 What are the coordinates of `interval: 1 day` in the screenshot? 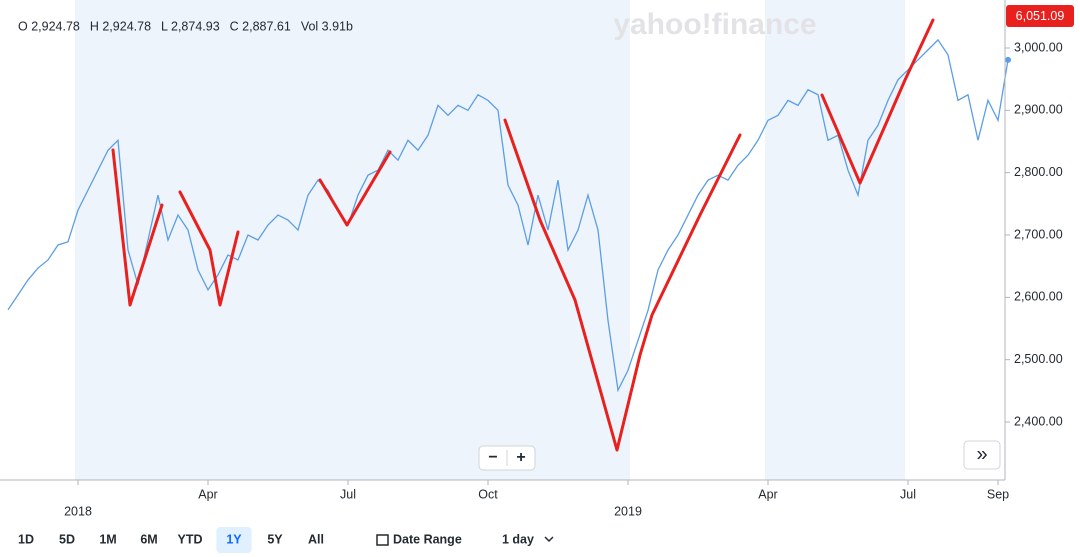 It's located at (518, 539).